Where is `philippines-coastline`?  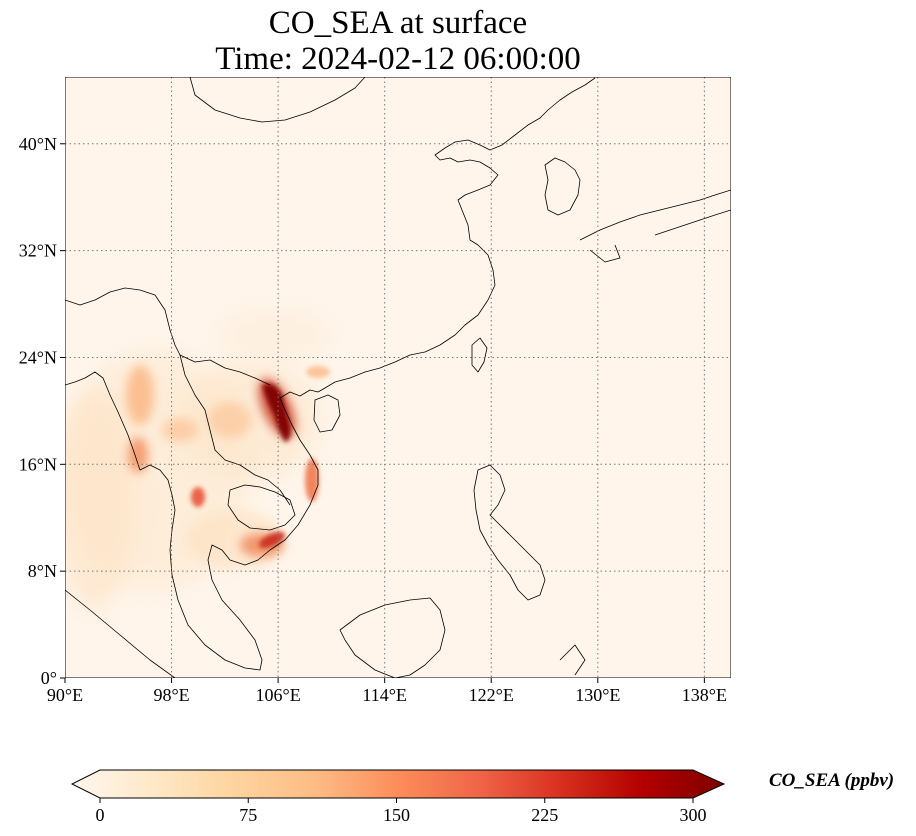 philippines-coastline is located at coordinates (509, 532).